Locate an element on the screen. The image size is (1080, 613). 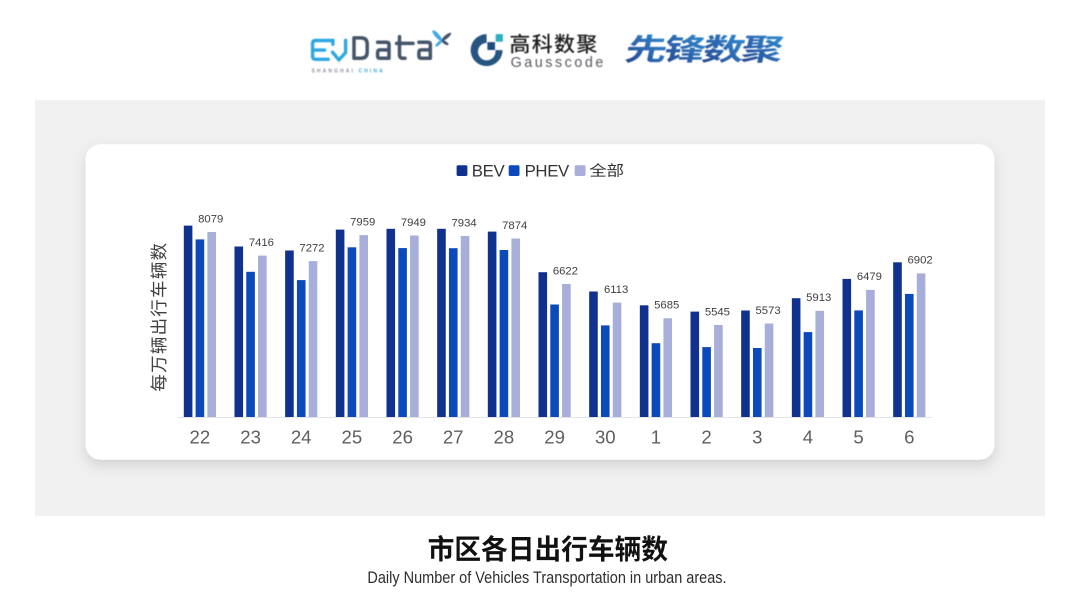
svg-text: 5573 is located at coordinates (768, 311).